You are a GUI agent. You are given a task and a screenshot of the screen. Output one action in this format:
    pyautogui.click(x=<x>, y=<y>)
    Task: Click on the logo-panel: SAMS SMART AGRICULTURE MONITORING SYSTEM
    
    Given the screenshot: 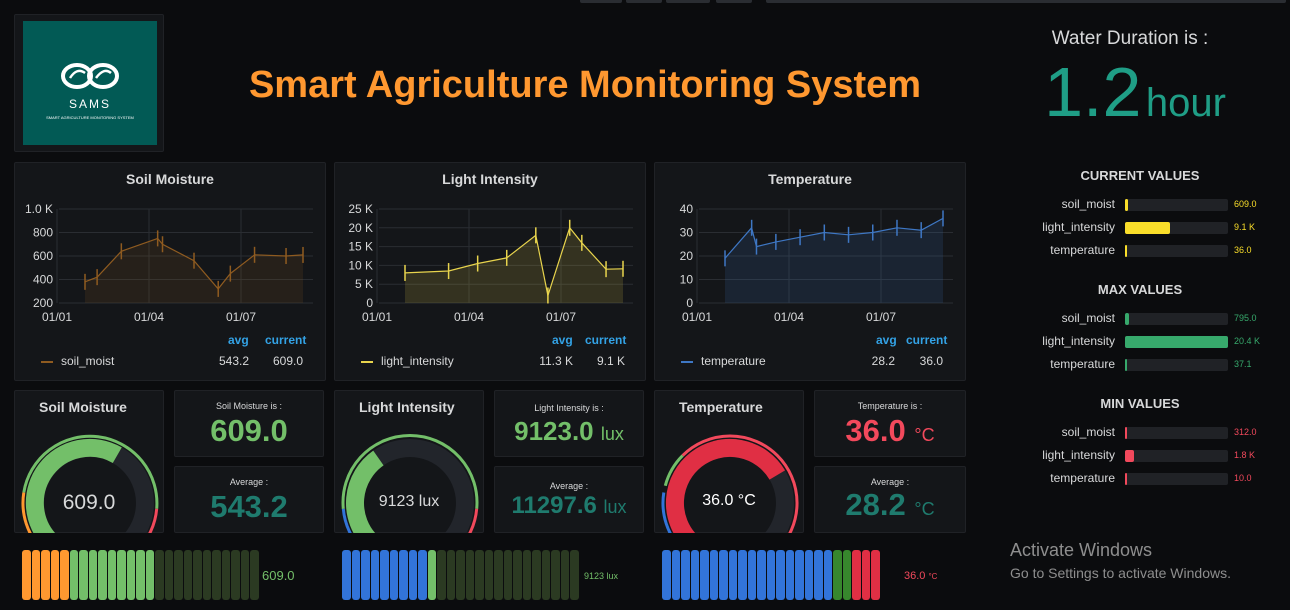 What is the action you would take?
    pyautogui.click(x=89, y=83)
    